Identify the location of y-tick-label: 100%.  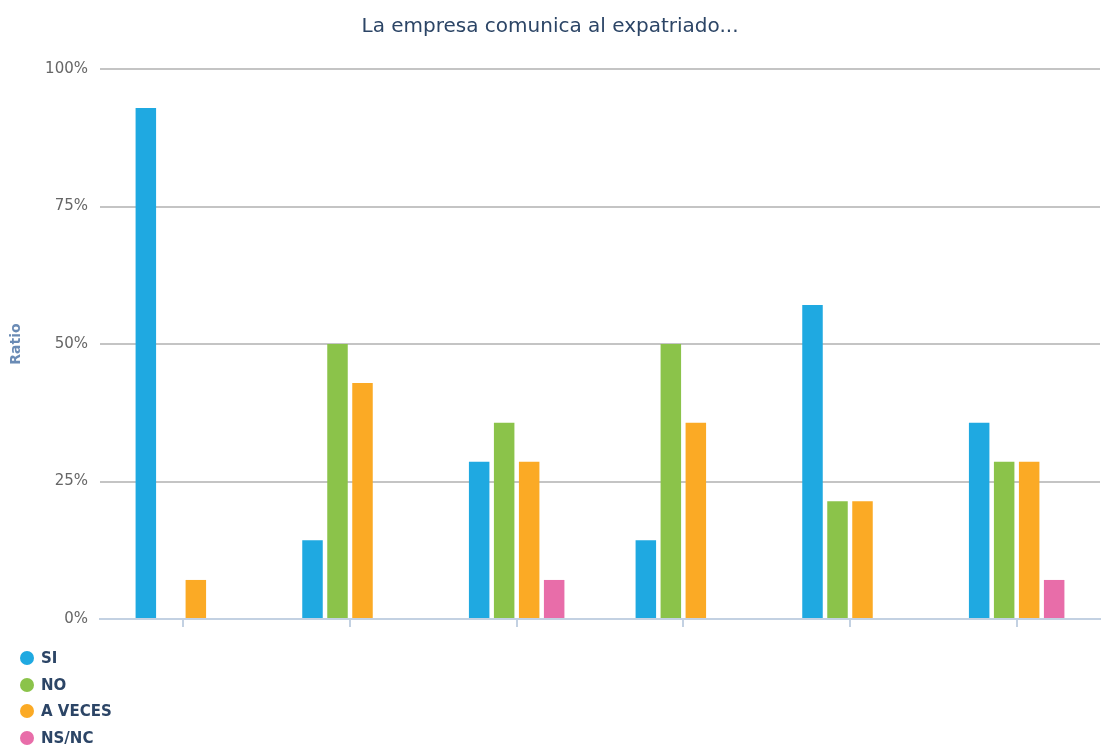
(66, 67).